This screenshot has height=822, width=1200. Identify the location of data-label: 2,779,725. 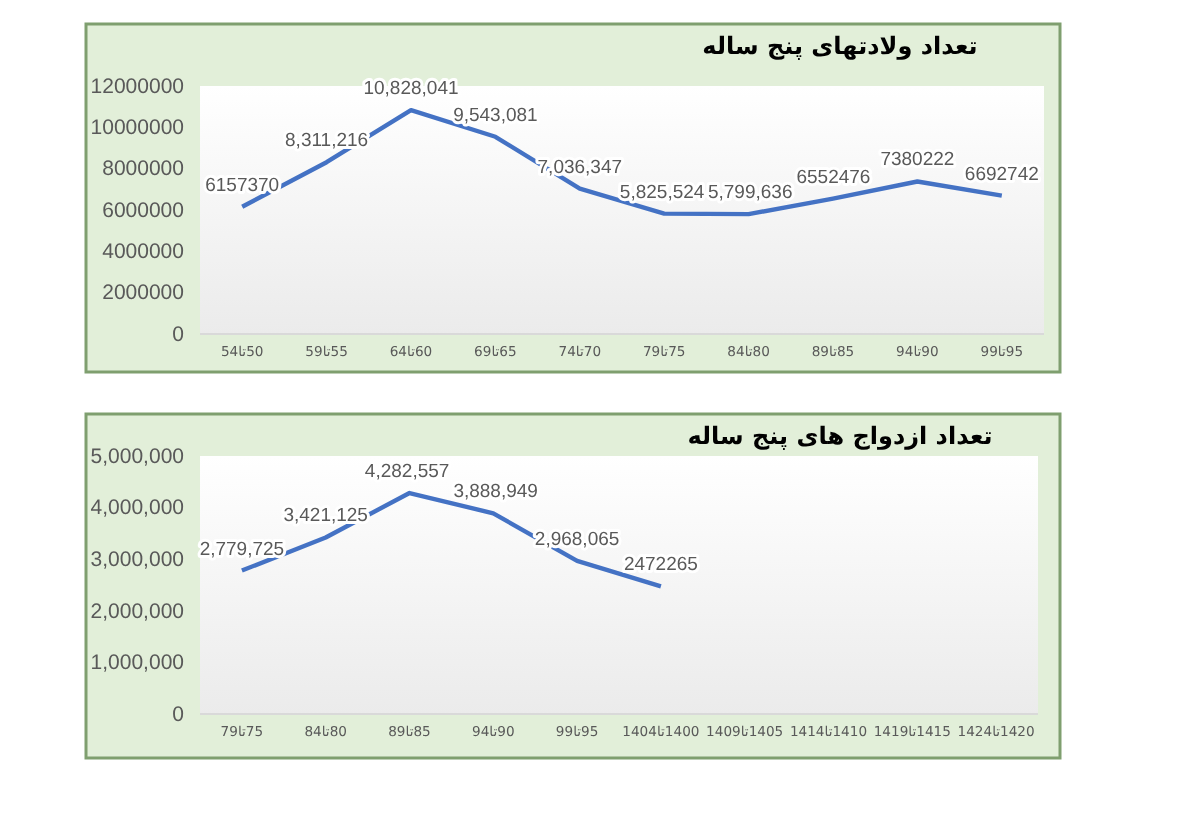
(242, 549).